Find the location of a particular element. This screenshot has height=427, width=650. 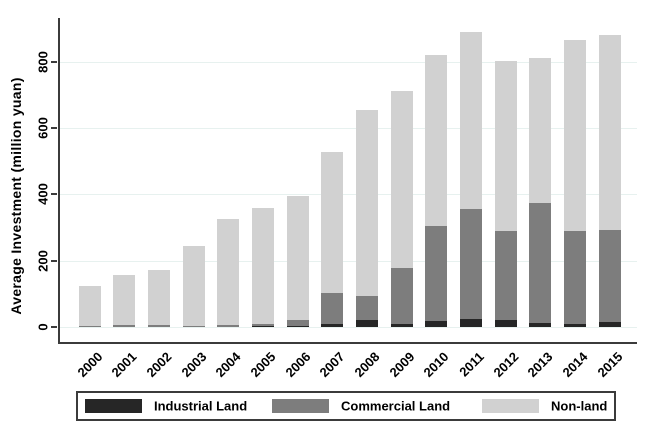

y-axis-title: Average Investment (million yuan) is located at coordinates (16, 196).